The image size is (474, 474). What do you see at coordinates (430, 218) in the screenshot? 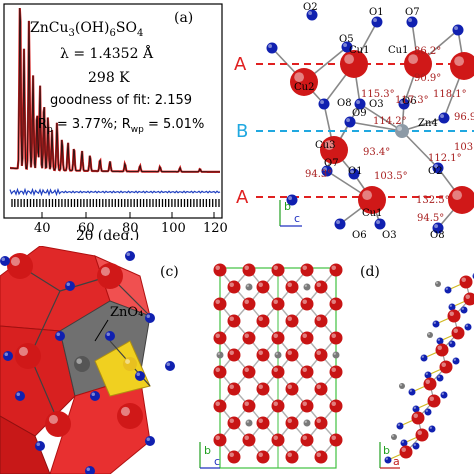
I see `angle-label: 94.5°` at bounding box center [430, 218].